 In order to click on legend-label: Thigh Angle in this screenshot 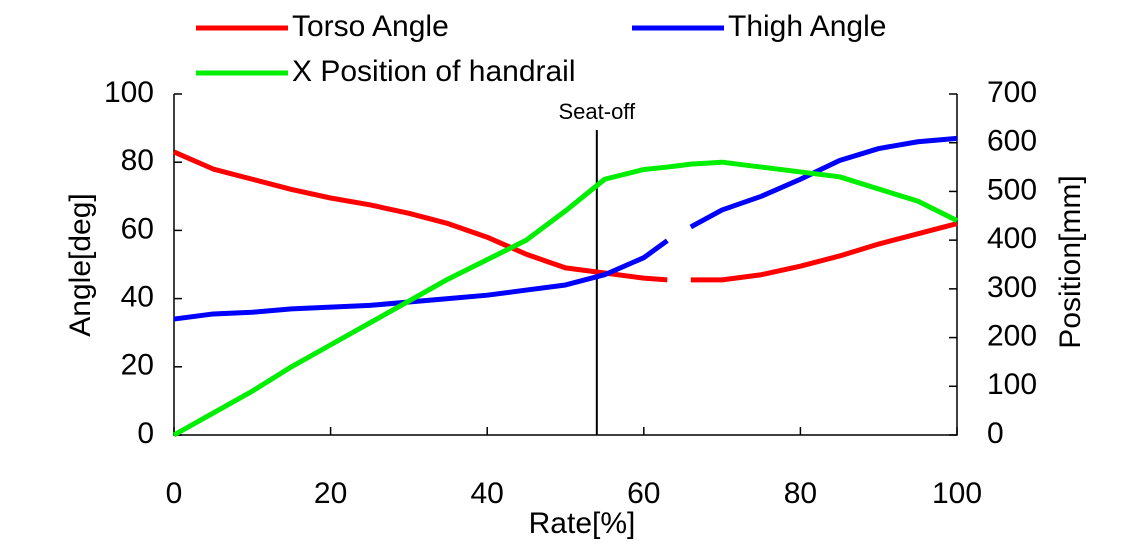, I will do `click(807, 26)`.